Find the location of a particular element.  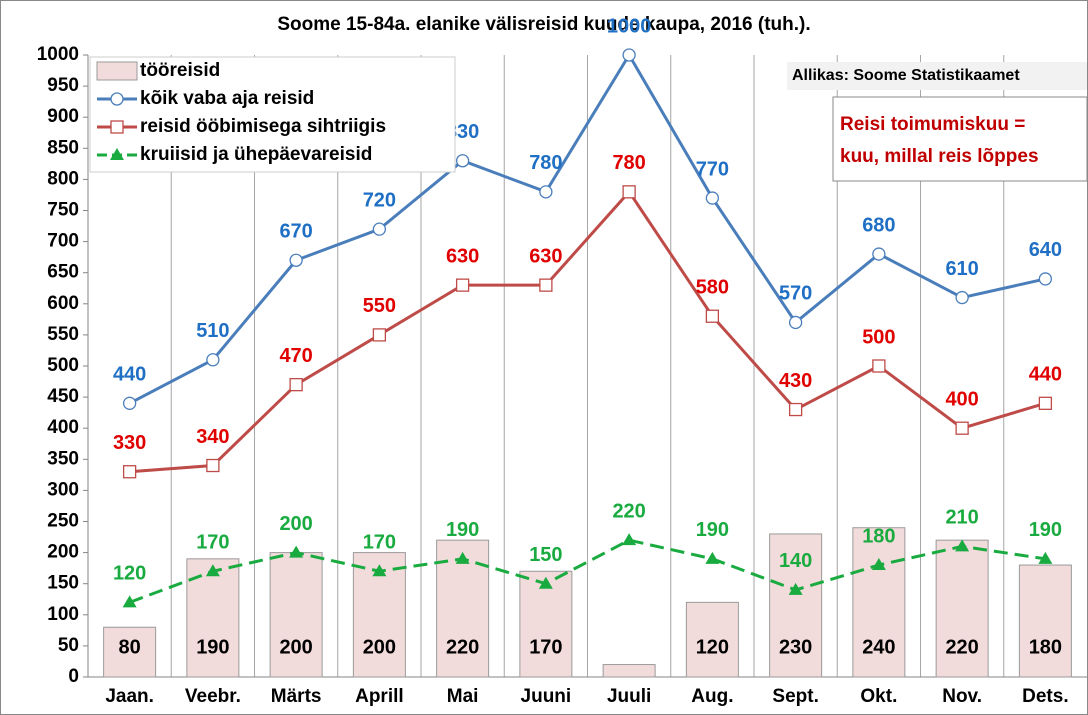

y-tick-label: 650 is located at coordinates (63, 272).